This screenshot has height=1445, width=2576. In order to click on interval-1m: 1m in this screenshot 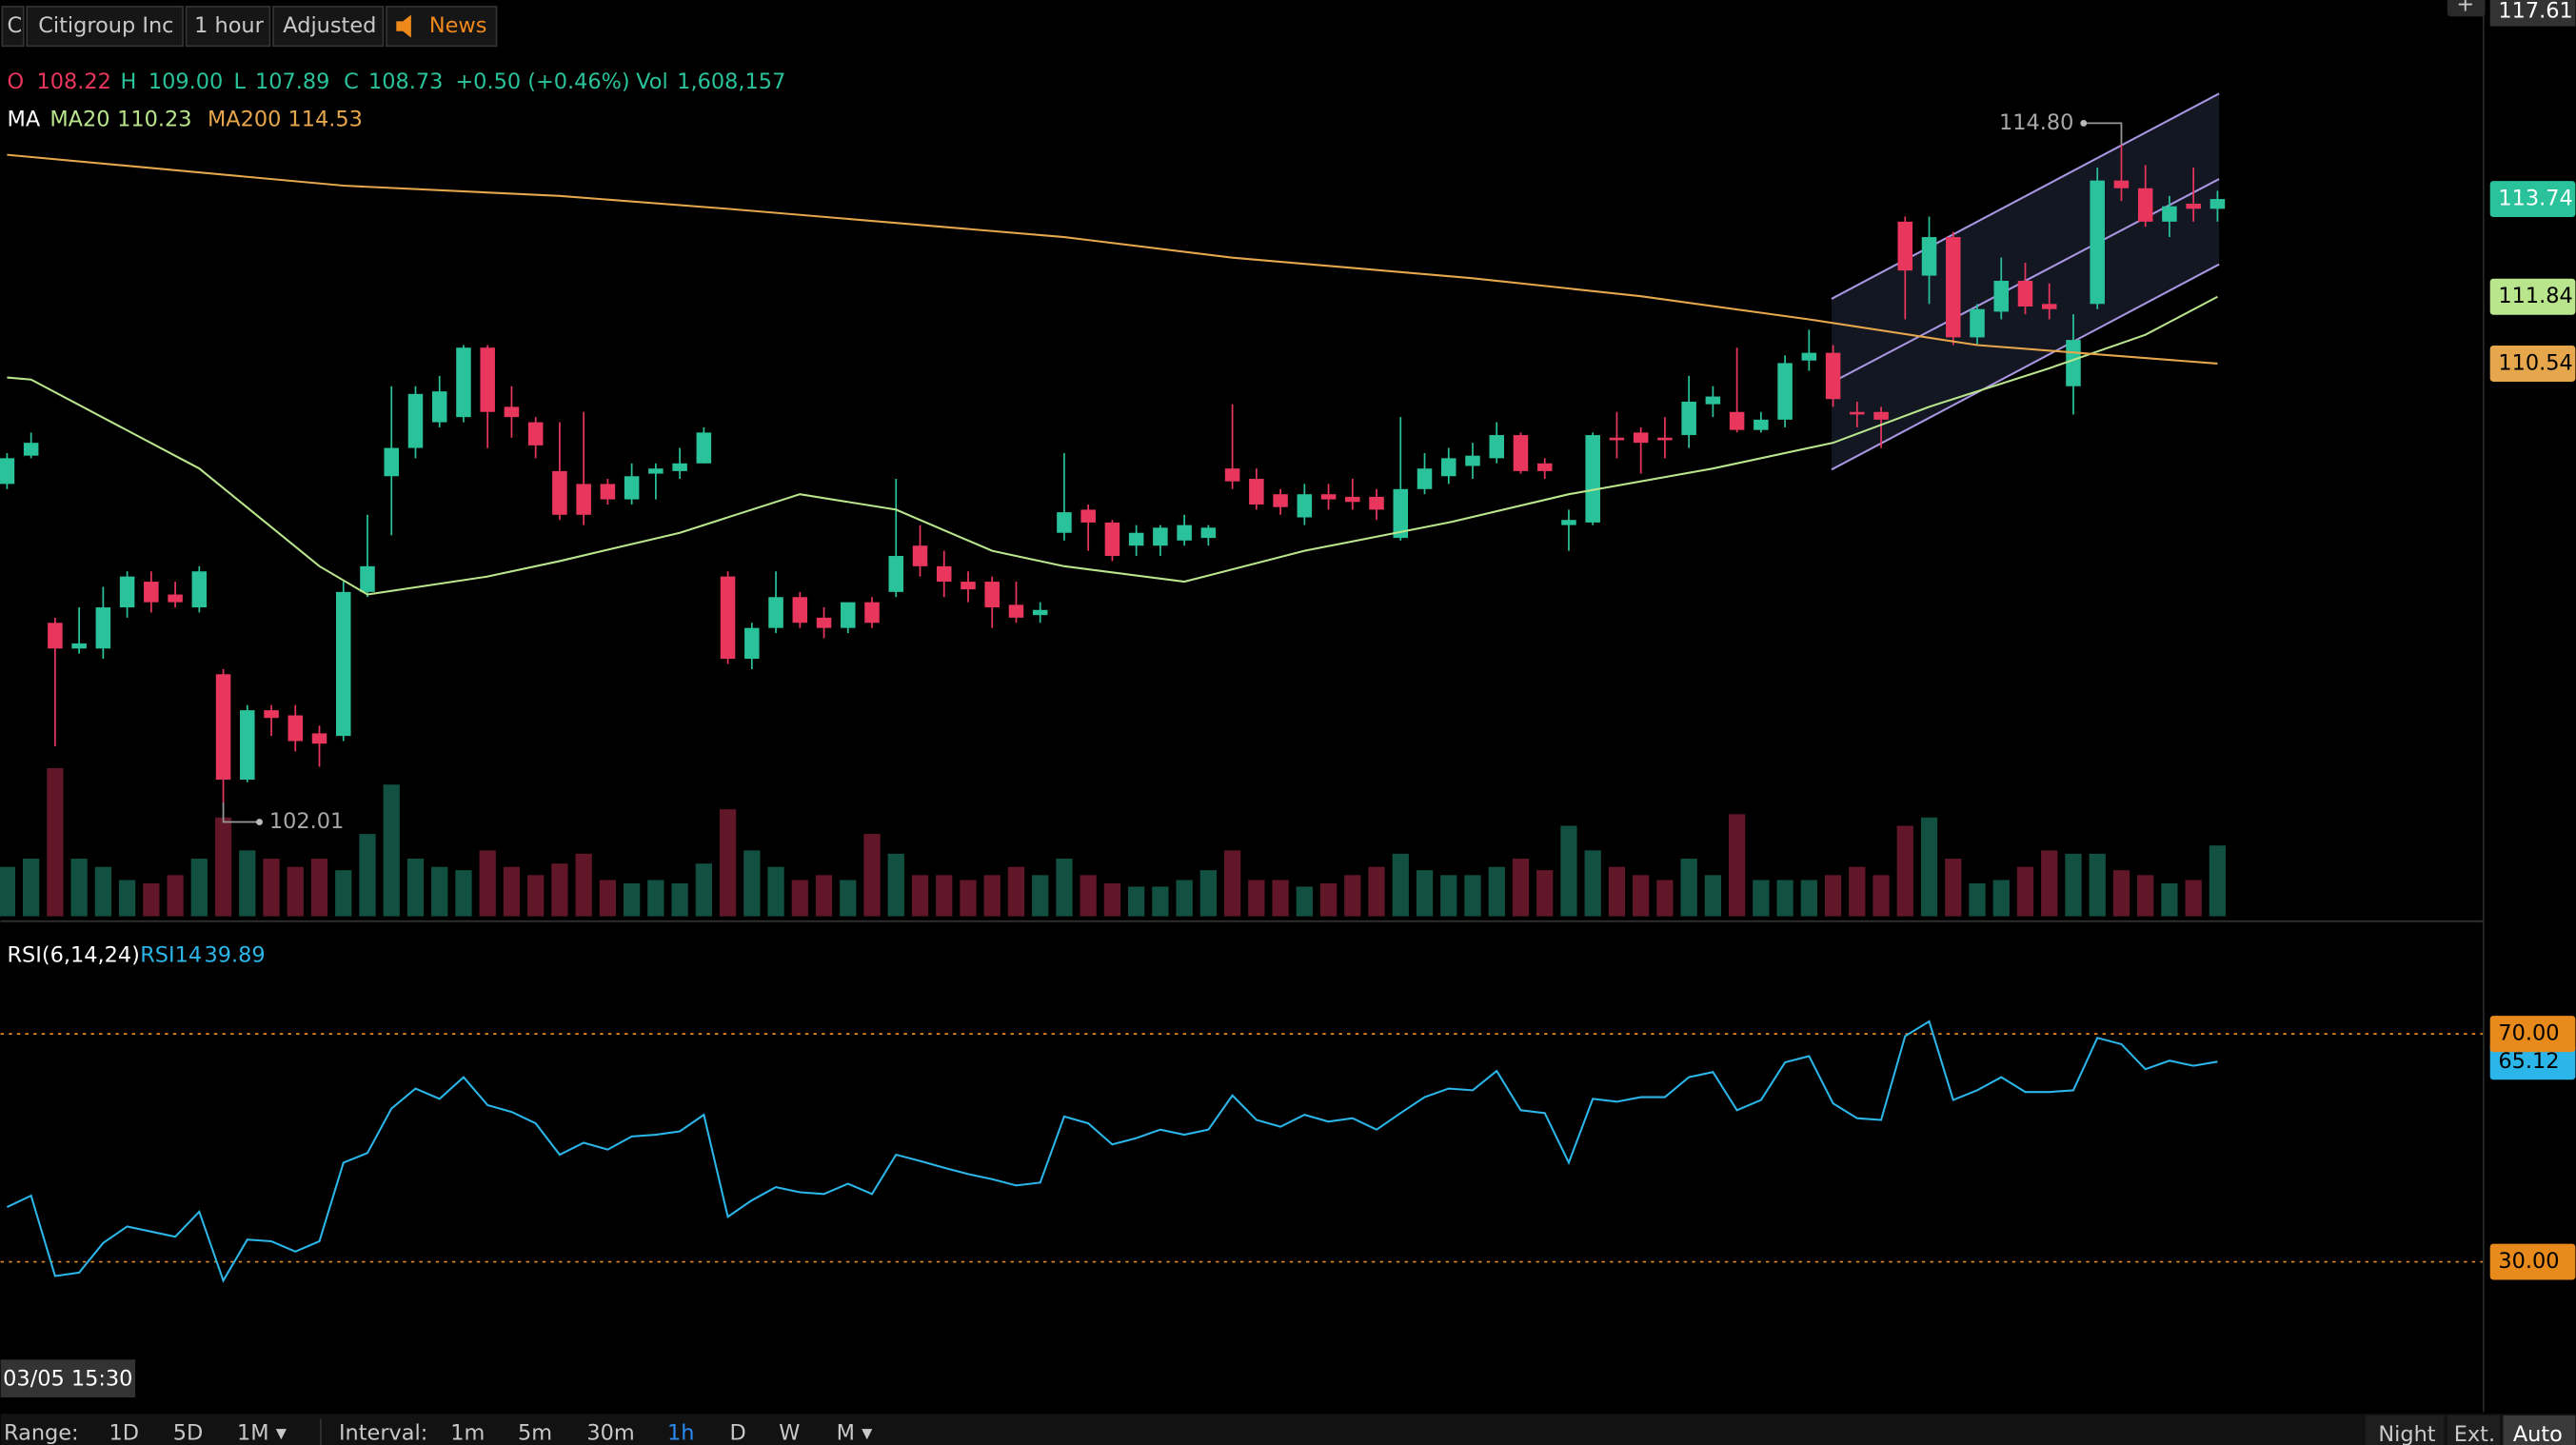, I will do `click(468, 1433)`.